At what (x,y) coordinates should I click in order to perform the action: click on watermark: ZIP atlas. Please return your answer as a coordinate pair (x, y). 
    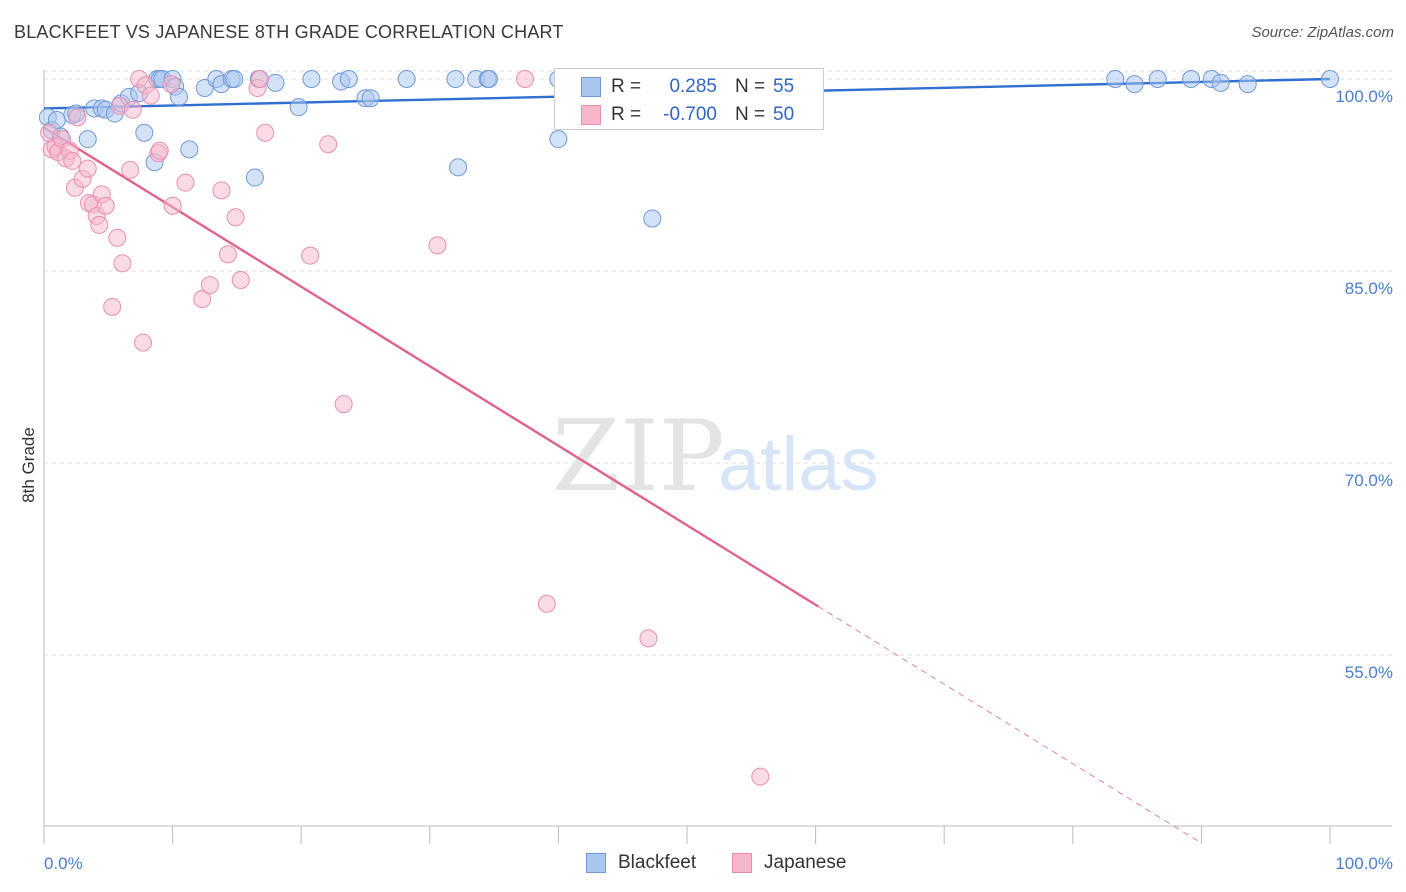
    Looking at the image, I should click on (715, 457).